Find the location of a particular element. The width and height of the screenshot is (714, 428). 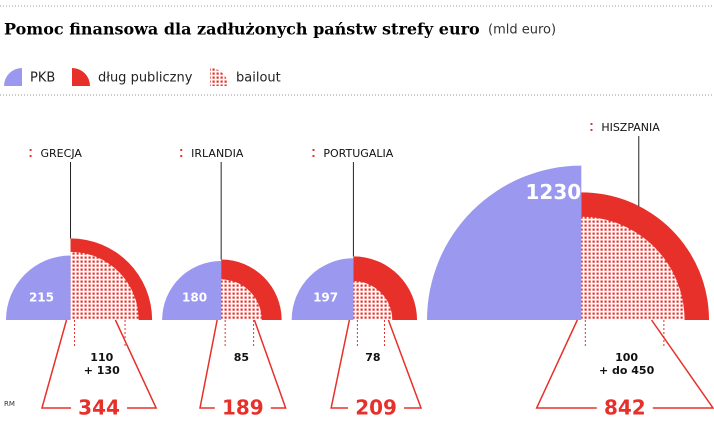

country-label: GRECJA is located at coordinates (62, 153).